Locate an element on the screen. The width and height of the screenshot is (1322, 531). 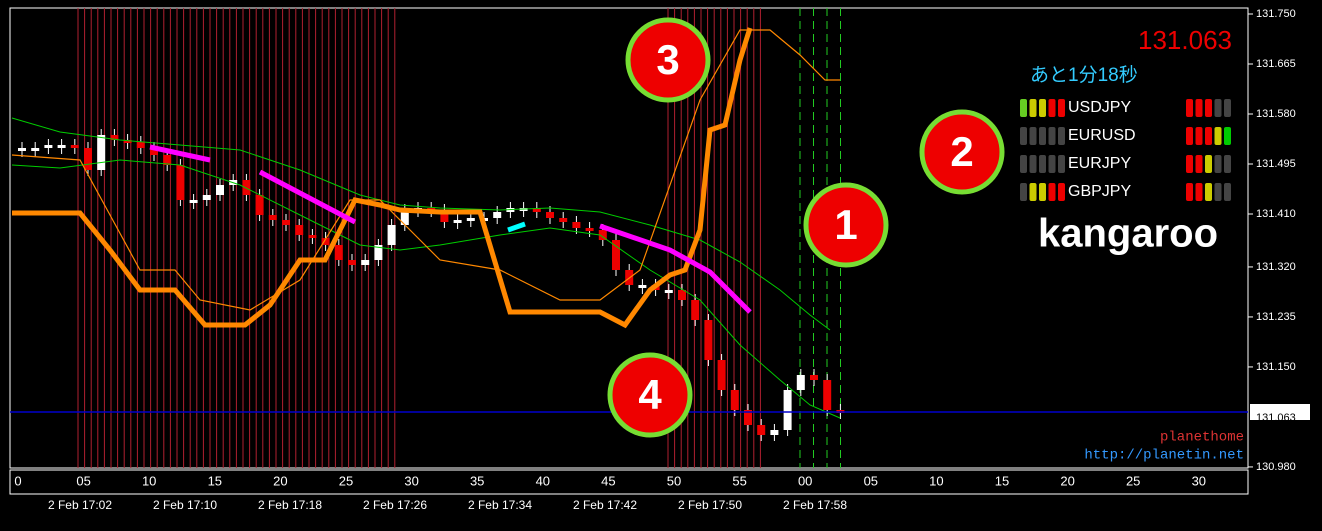
callout-number: 2 is located at coordinates (961, 151).